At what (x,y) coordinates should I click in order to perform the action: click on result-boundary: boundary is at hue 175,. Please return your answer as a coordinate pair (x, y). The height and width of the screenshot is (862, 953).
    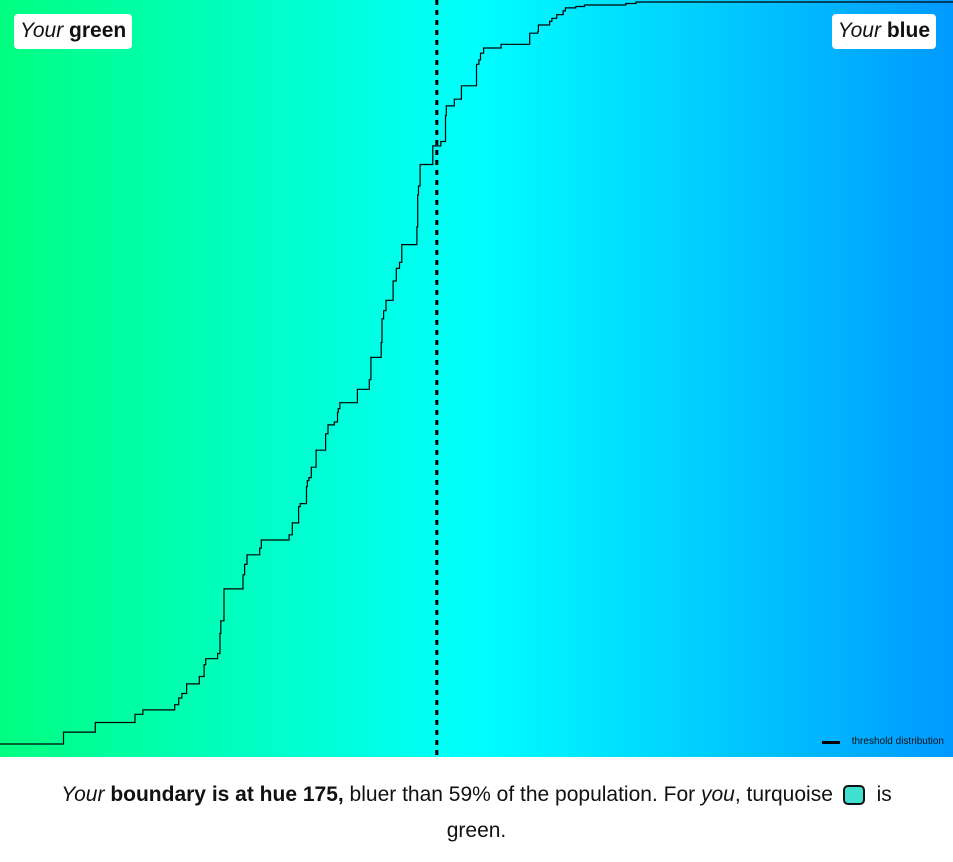
    Looking at the image, I should click on (227, 794).